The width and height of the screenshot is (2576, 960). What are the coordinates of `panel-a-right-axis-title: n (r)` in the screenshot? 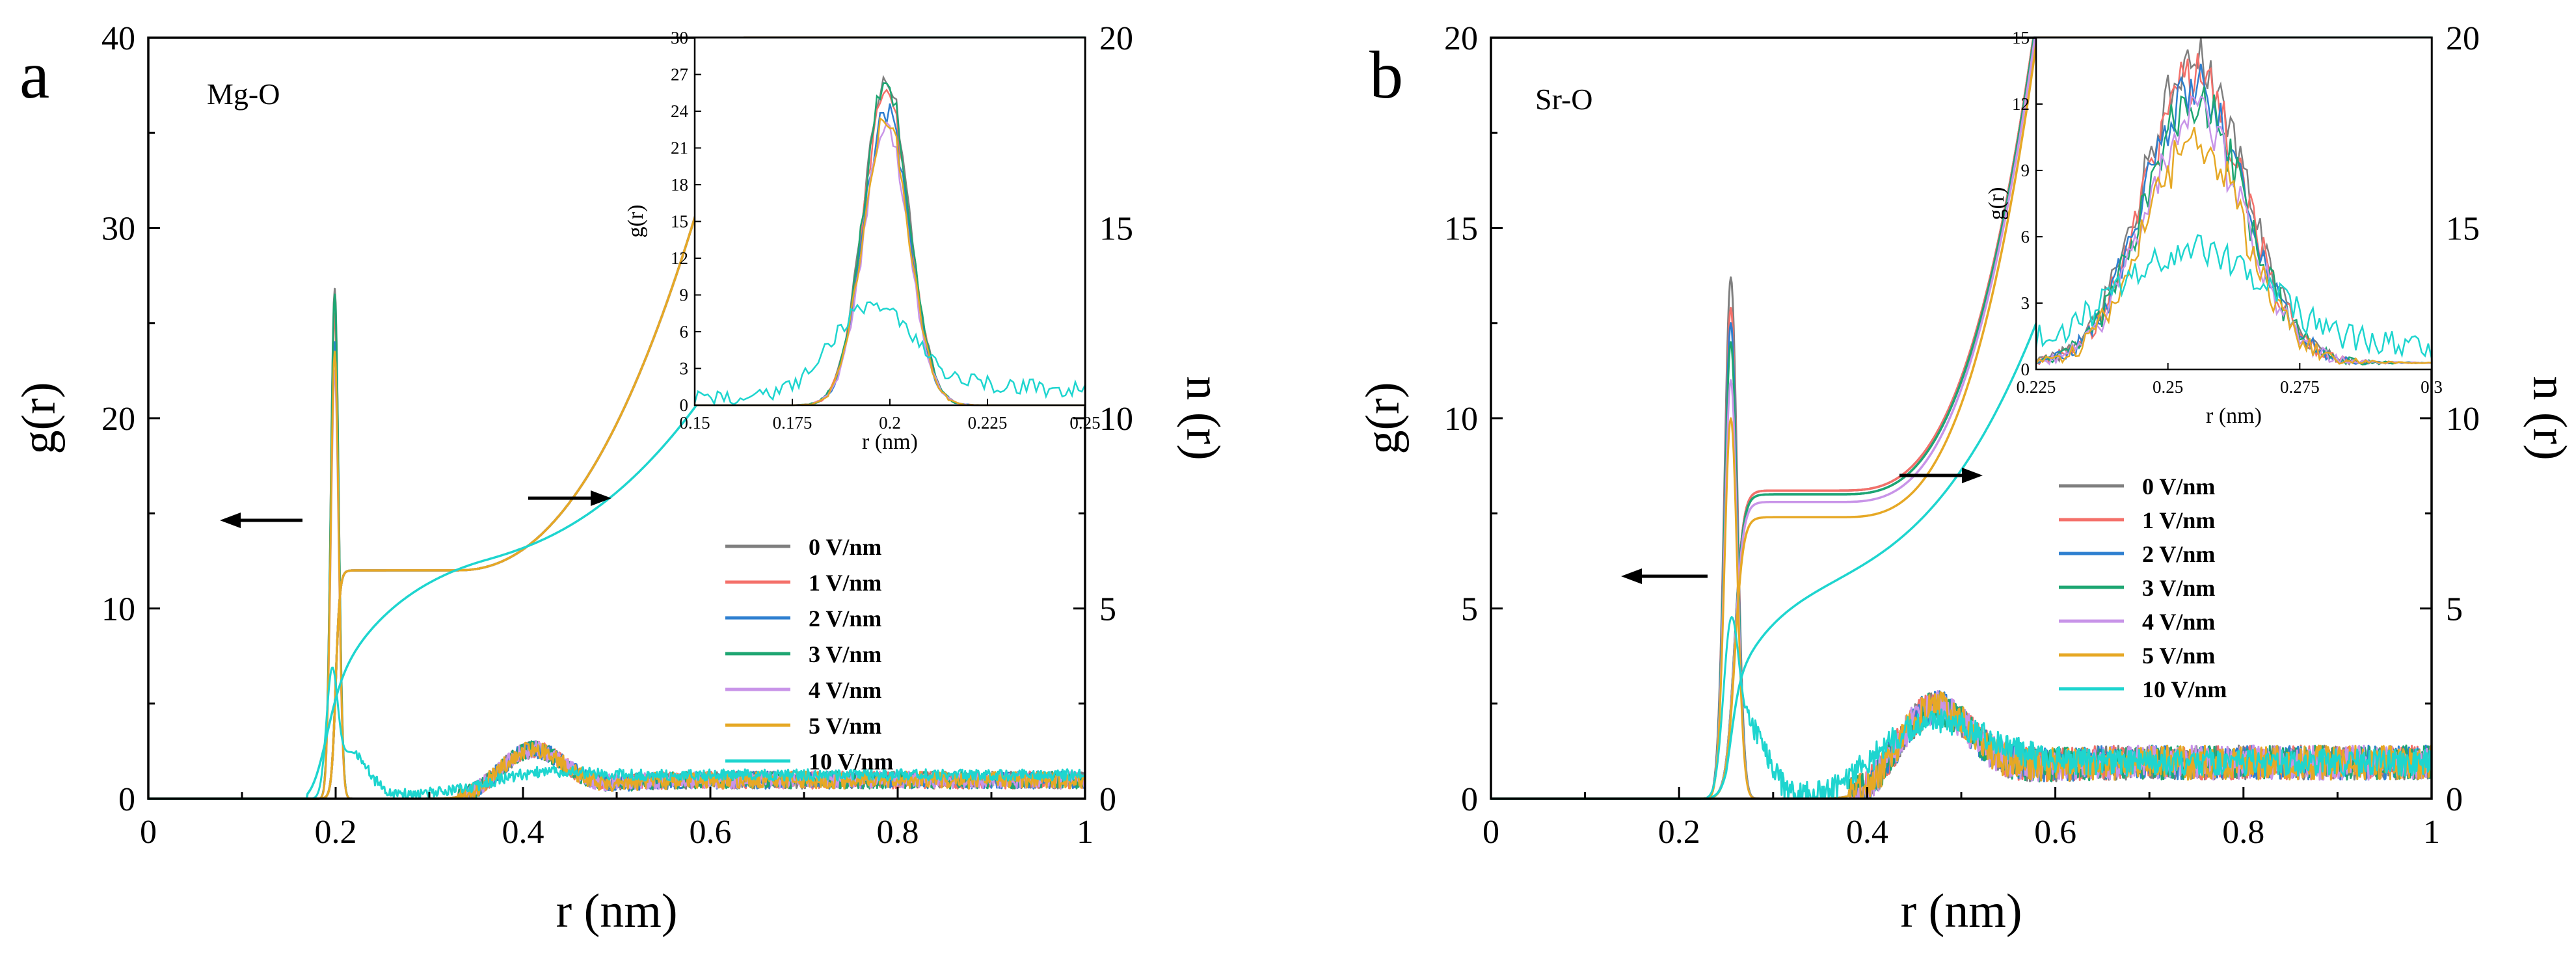 It's located at (1202, 418).